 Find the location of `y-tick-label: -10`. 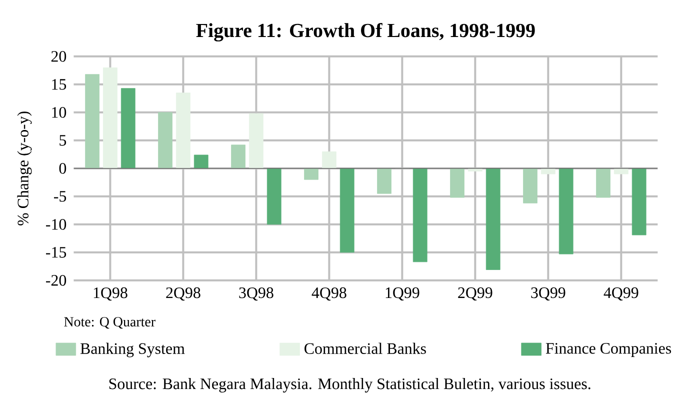

y-tick-label: -10 is located at coordinates (56, 224).